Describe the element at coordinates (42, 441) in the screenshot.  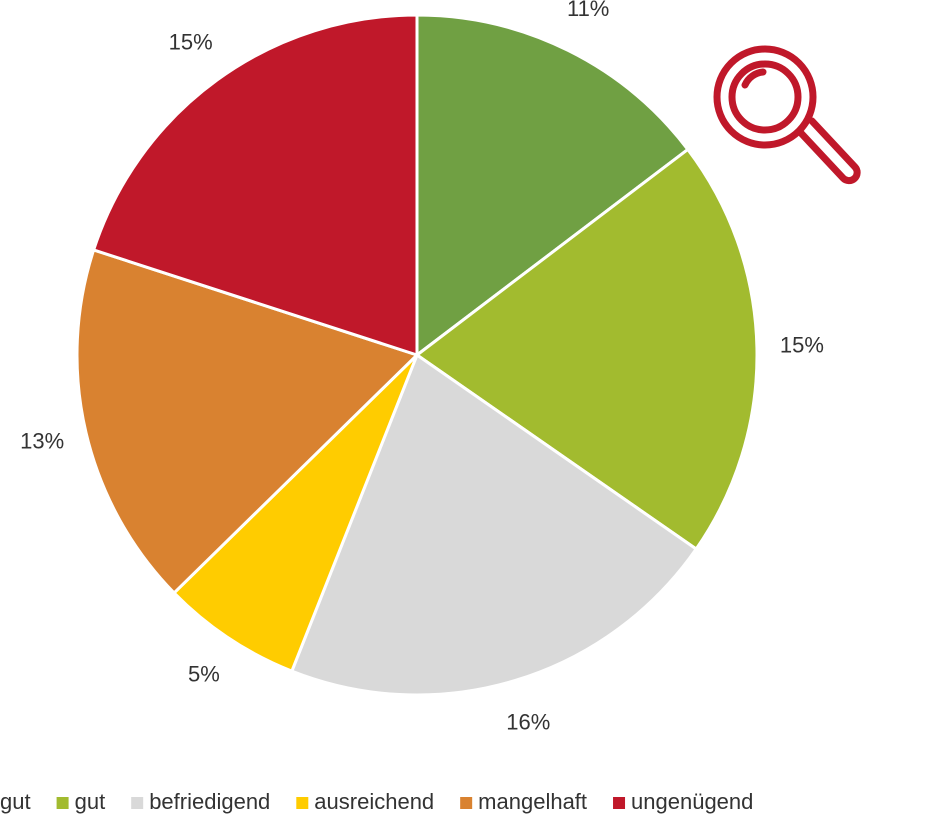
I see `data-label: 13%` at that location.